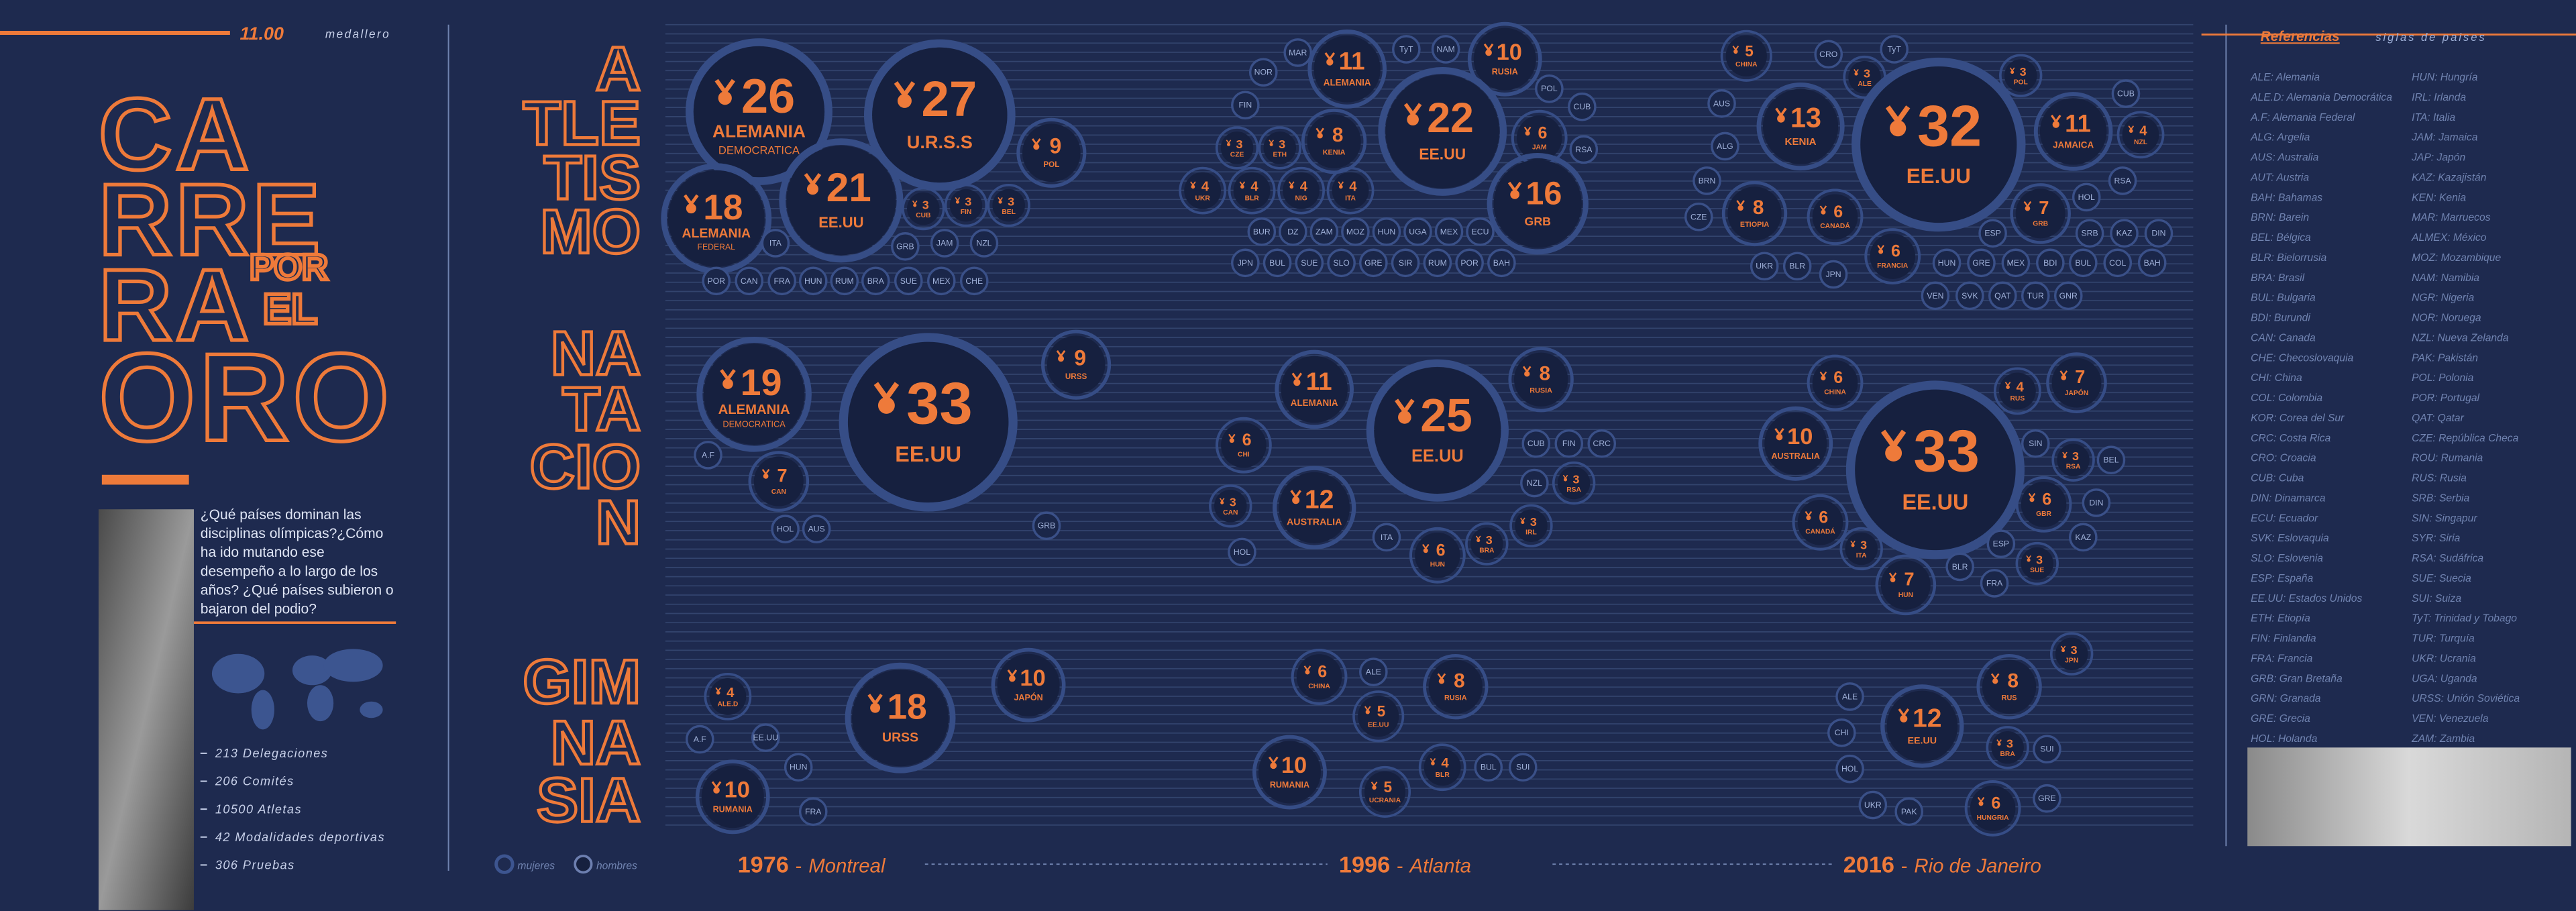 This screenshot has height=911, width=2576. What do you see at coordinates (908, 281) in the screenshot?
I see `bubble-label: SUE` at bounding box center [908, 281].